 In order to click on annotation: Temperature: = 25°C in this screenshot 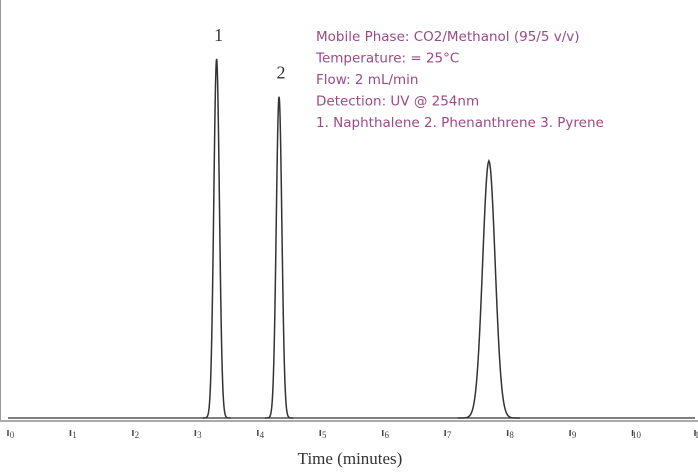, I will do `click(387, 59)`.